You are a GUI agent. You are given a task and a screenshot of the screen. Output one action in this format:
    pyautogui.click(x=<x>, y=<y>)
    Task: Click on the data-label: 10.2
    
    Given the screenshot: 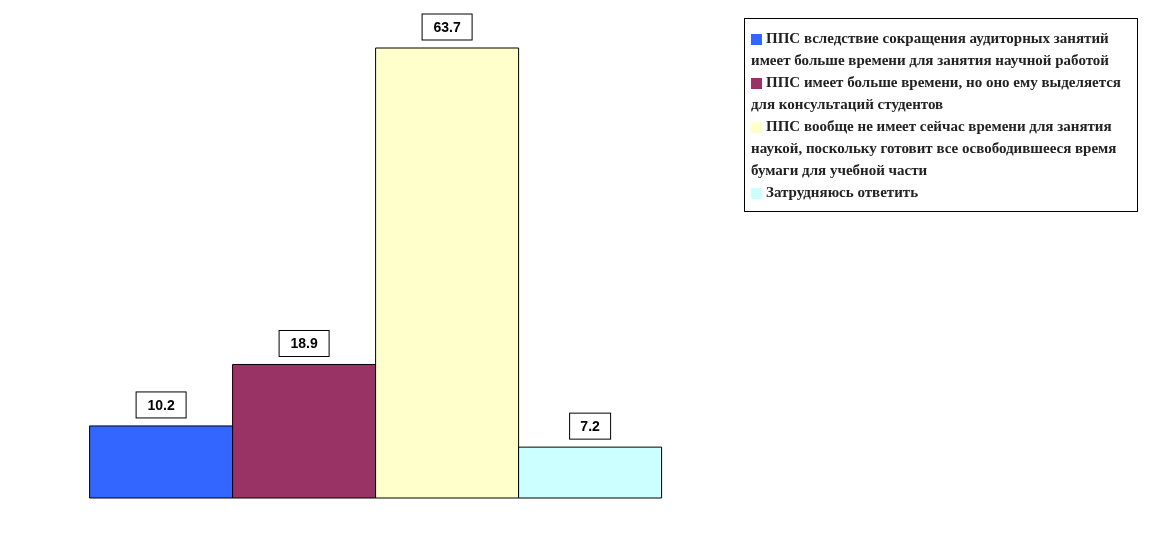 What is the action you would take?
    pyautogui.click(x=161, y=404)
    